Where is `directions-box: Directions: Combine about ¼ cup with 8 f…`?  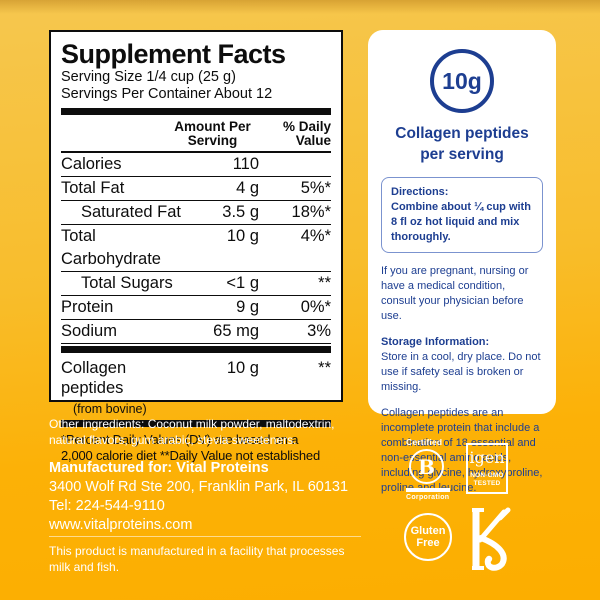
directions-box: Directions: Combine about ¼ cup with 8 f… is located at coordinates (462, 215).